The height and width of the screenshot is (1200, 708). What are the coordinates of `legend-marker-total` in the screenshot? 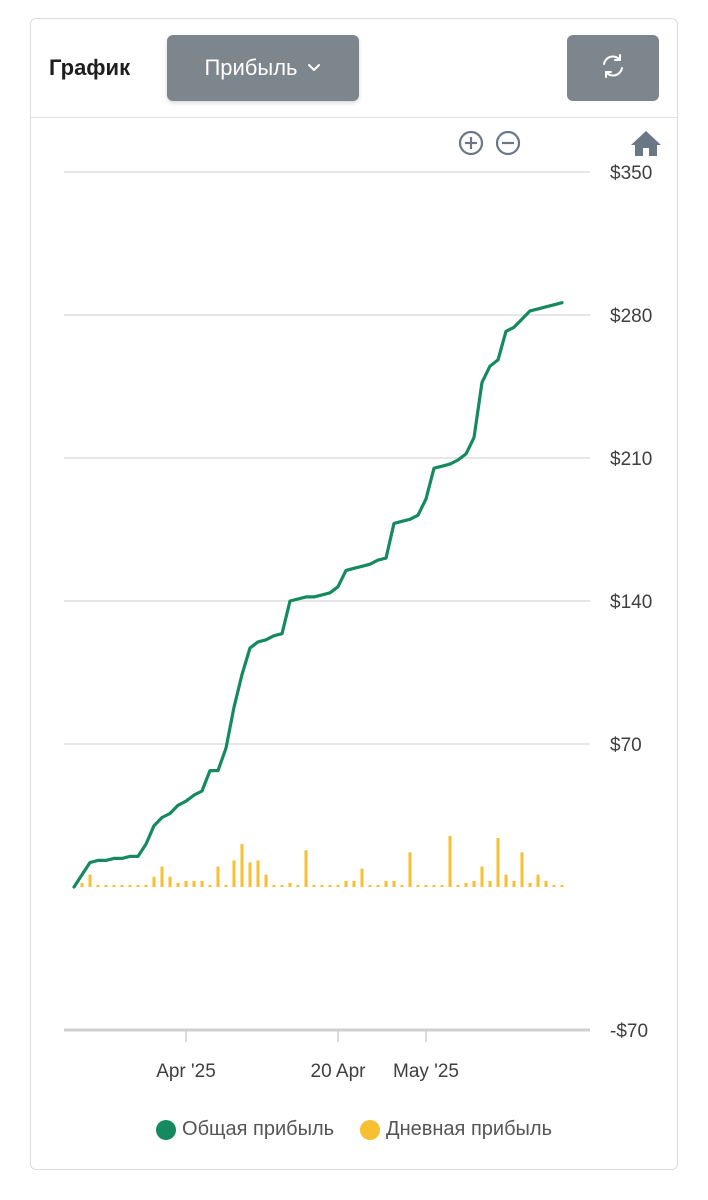 It's located at (166, 1129).